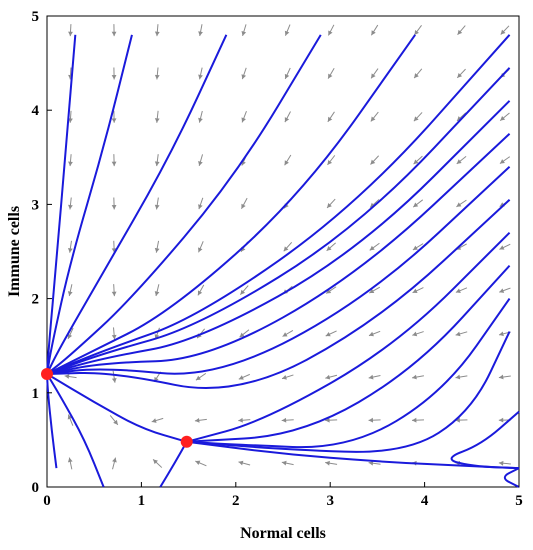 The height and width of the screenshot is (550, 533). What do you see at coordinates (36, 17) in the screenshot?
I see `y-tick-label: 5` at bounding box center [36, 17].